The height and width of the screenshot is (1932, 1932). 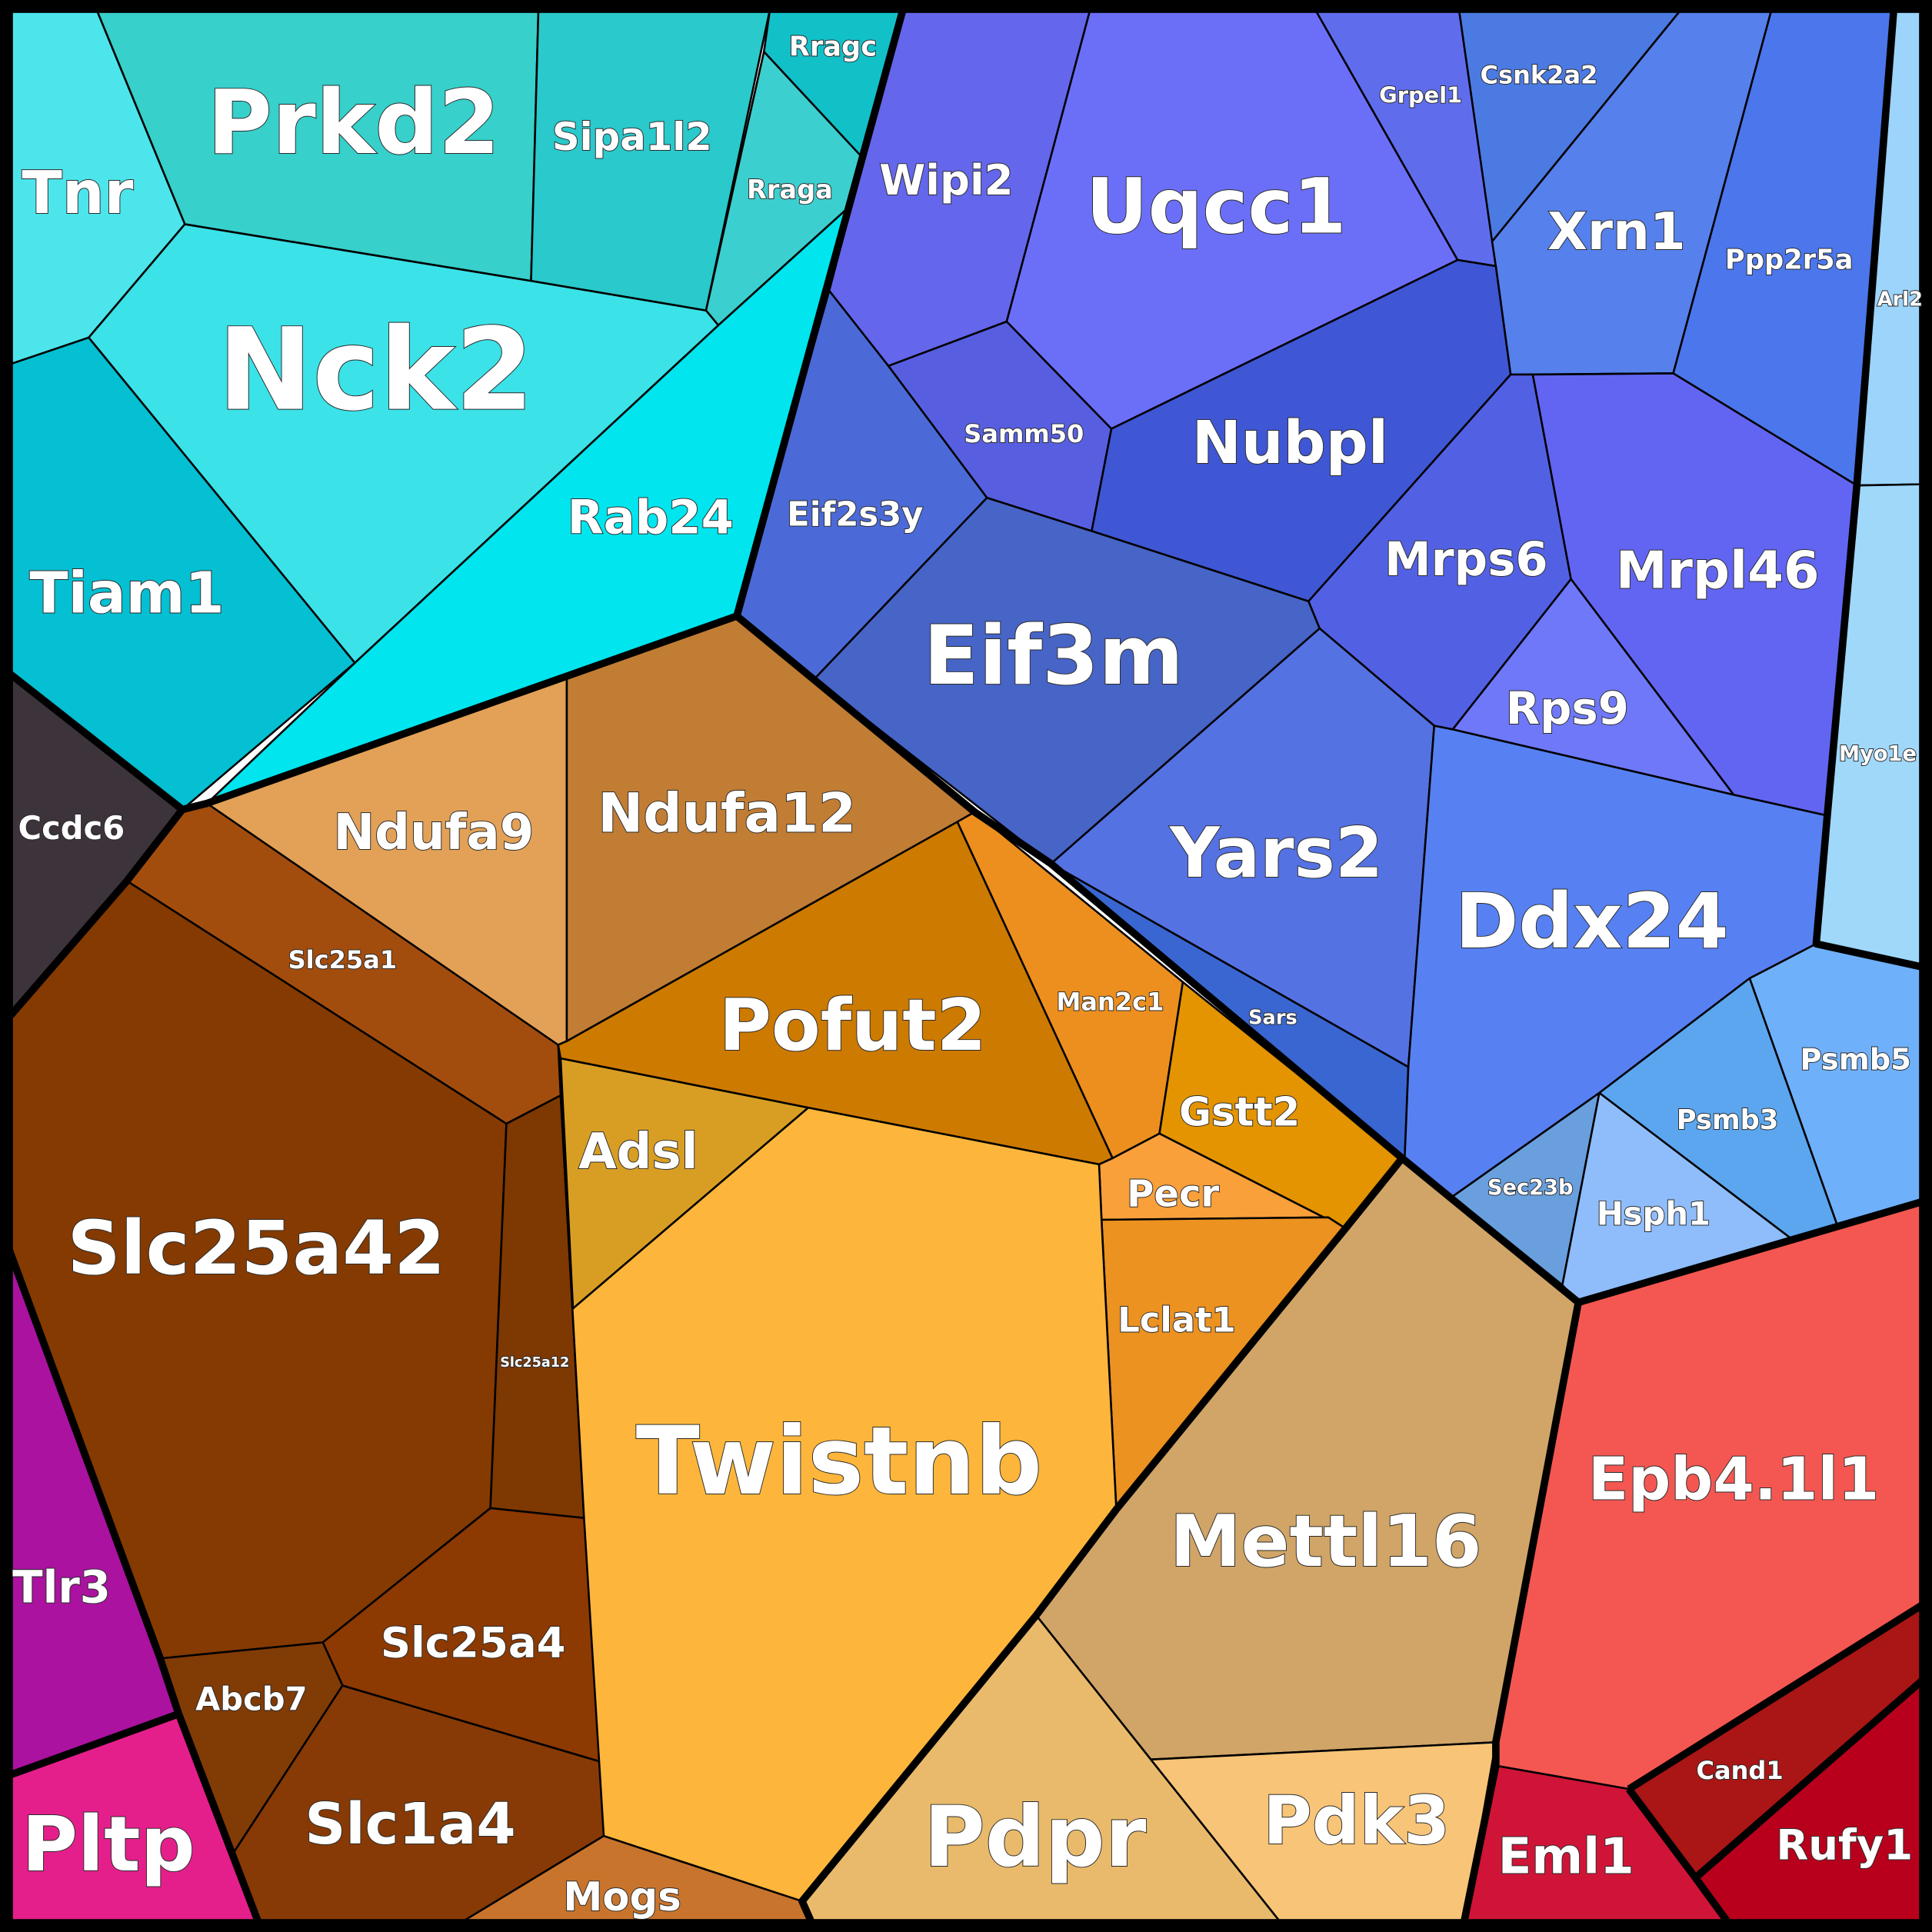 What do you see at coordinates (473, 1642) in the screenshot?
I see `cell-label-slc25a4: Slc25a4` at bounding box center [473, 1642].